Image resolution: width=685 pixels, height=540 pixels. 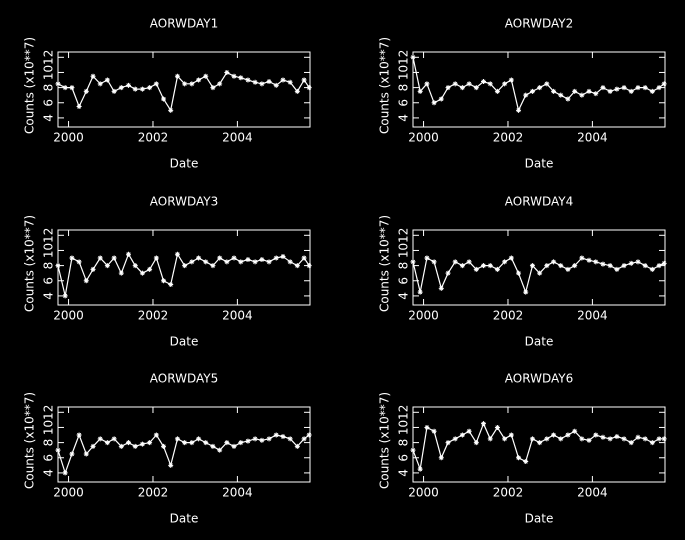 I want to click on x-tick-label: 2002, so click(x=153, y=493).